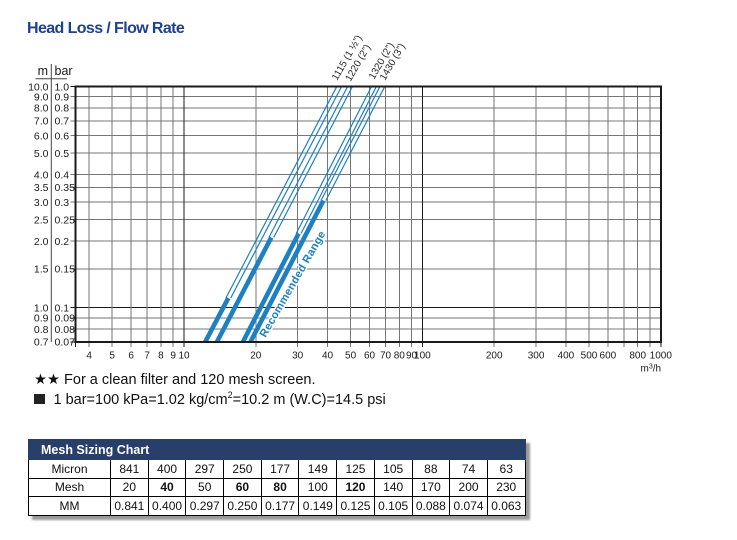 The width and height of the screenshot is (737, 540). What do you see at coordinates (41, 220) in the screenshot?
I see `svg-text: 2.5` at bounding box center [41, 220].